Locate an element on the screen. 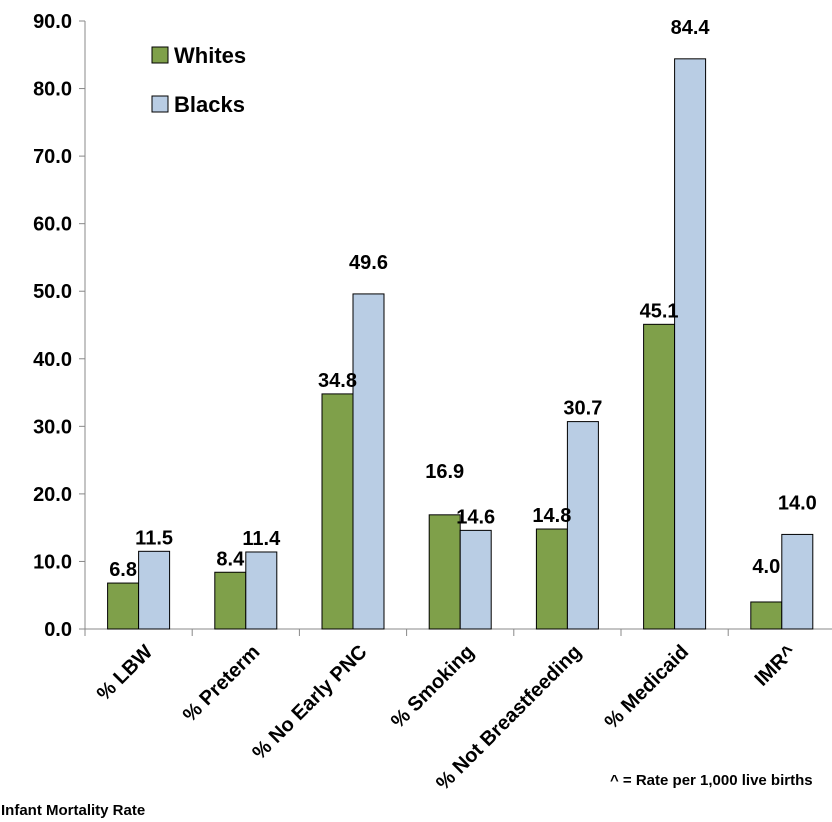 The image size is (832, 822). x-tick-label: IMR^ is located at coordinates (776, 666).